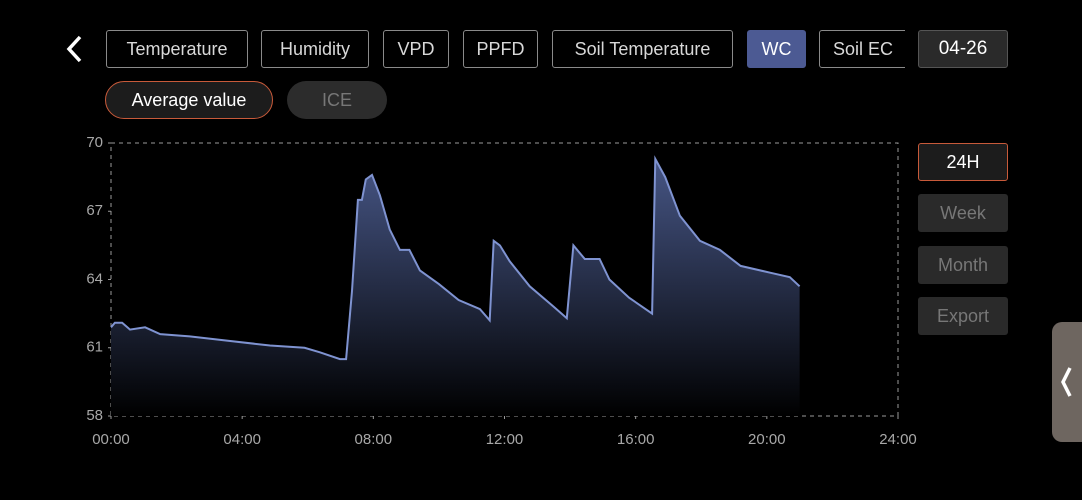  What do you see at coordinates (242, 439) in the screenshot?
I see `x-tick-label: 04:00` at bounding box center [242, 439].